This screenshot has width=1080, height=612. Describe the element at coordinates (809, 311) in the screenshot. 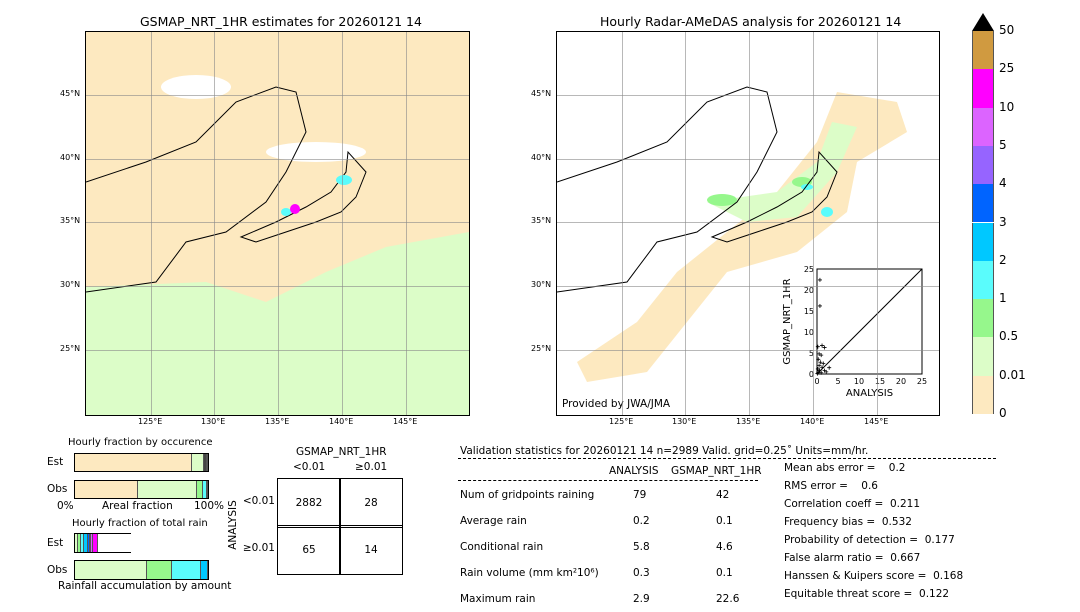

I see `y-tick: 15` at that location.